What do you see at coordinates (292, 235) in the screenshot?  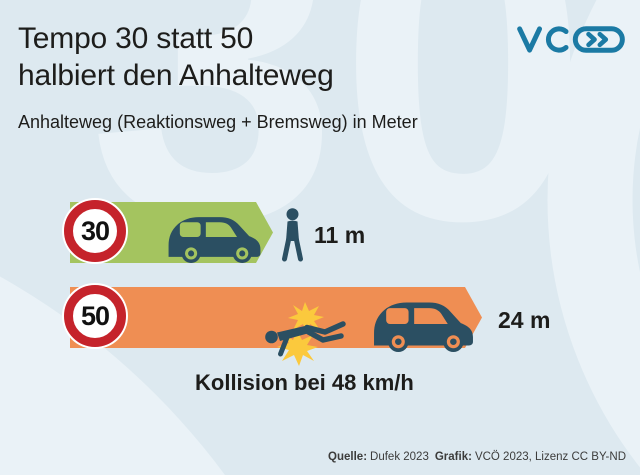 I see `pedestrian-icon` at bounding box center [292, 235].